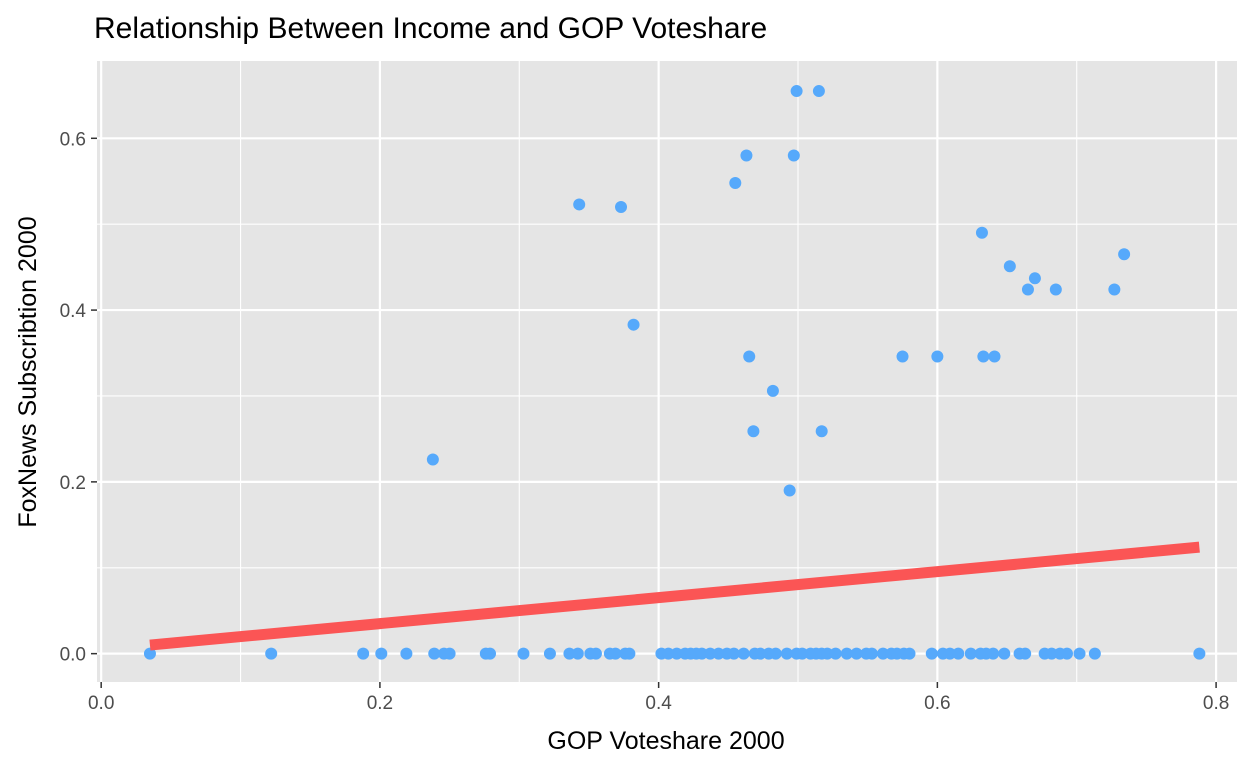 The image size is (1248, 768). I want to click on y-tick-label: 0.4, so click(73, 311).